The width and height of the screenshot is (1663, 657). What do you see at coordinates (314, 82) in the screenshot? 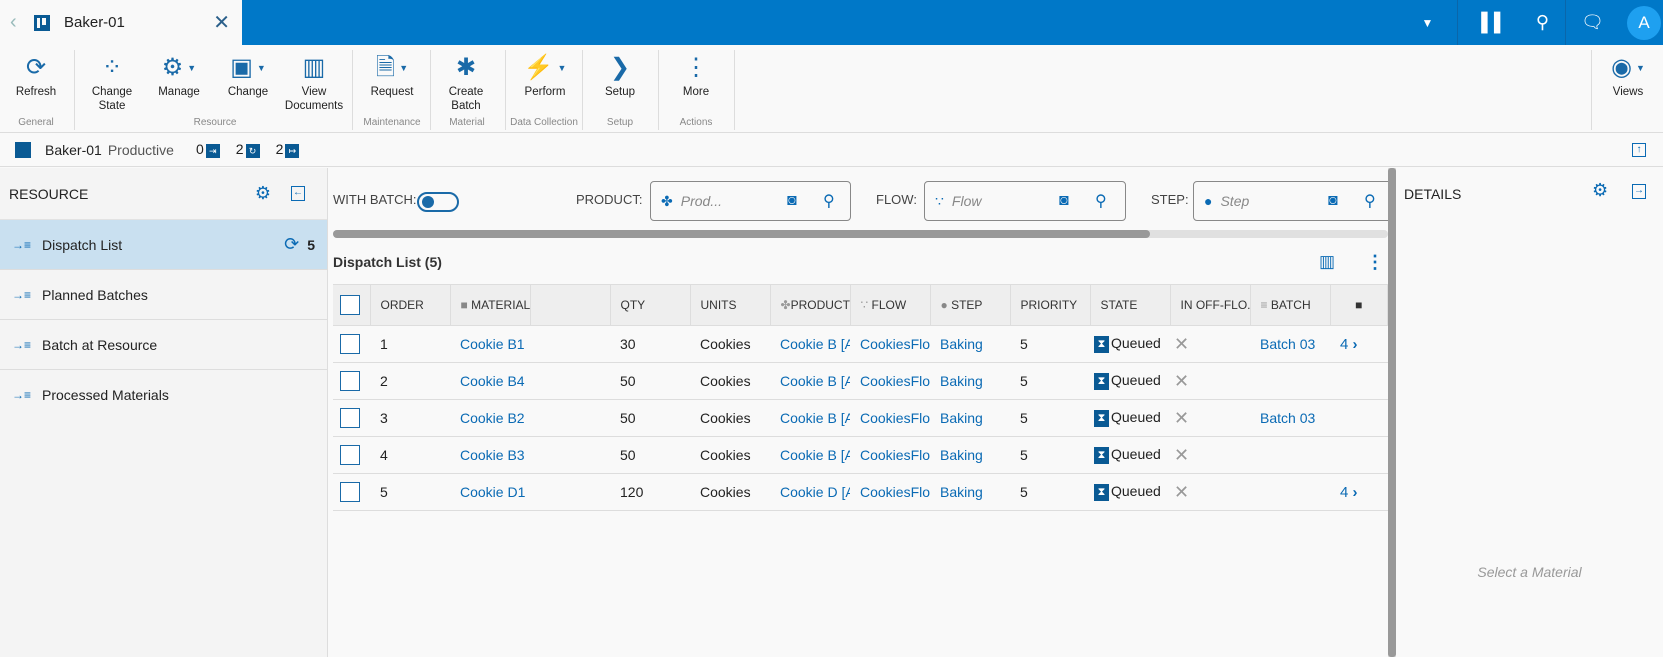
I see `view-documents-button: ▥ View Documents` at bounding box center [314, 82].